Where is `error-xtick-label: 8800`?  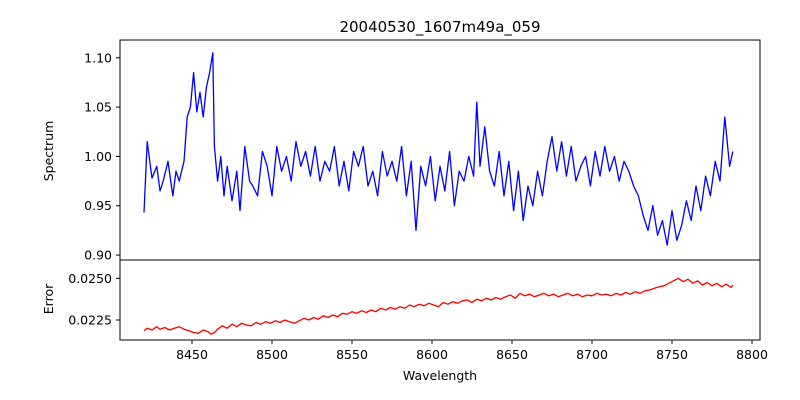 error-xtick-label: 8800 is located at coordinates (752, 354).